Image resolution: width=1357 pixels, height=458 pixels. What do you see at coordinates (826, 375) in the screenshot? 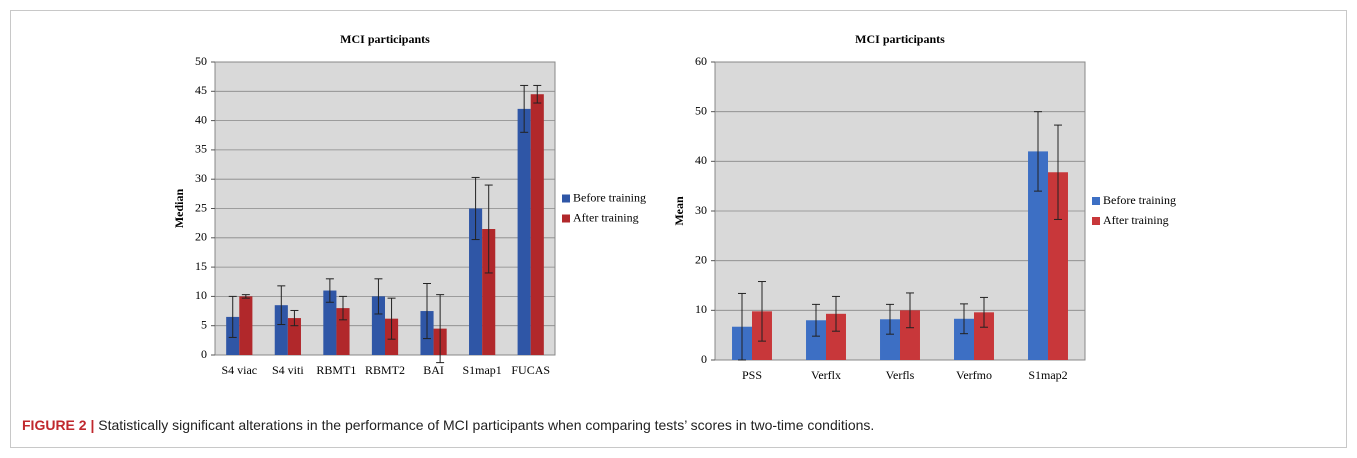
I see `x-tick-label: Verflx` at bounding box center [826, 375].